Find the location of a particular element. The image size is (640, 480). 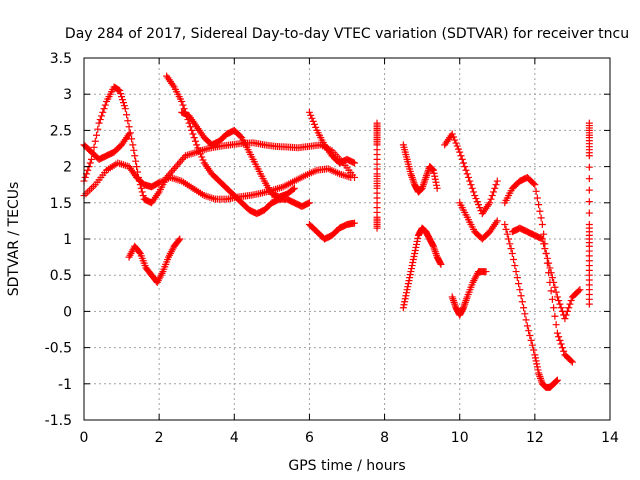

y-tick-label: 3 is located at coordinates (67, 95).